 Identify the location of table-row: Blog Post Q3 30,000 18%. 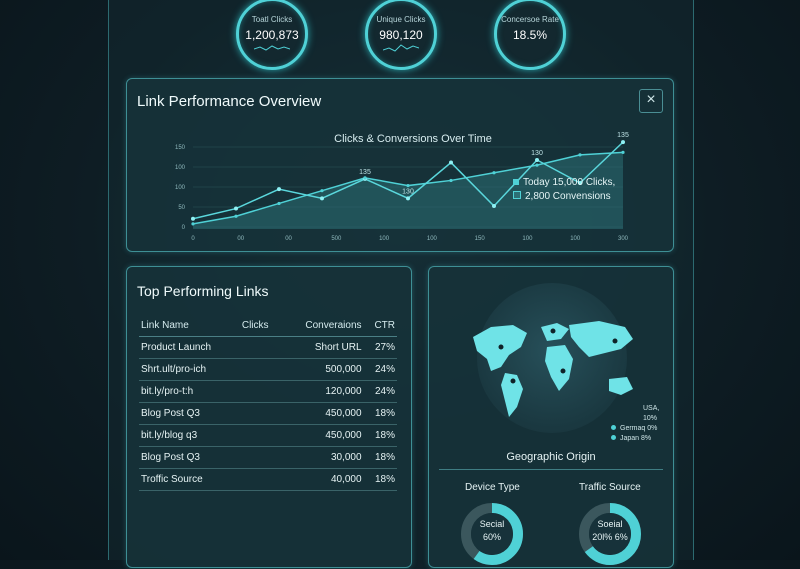
(268, 457).